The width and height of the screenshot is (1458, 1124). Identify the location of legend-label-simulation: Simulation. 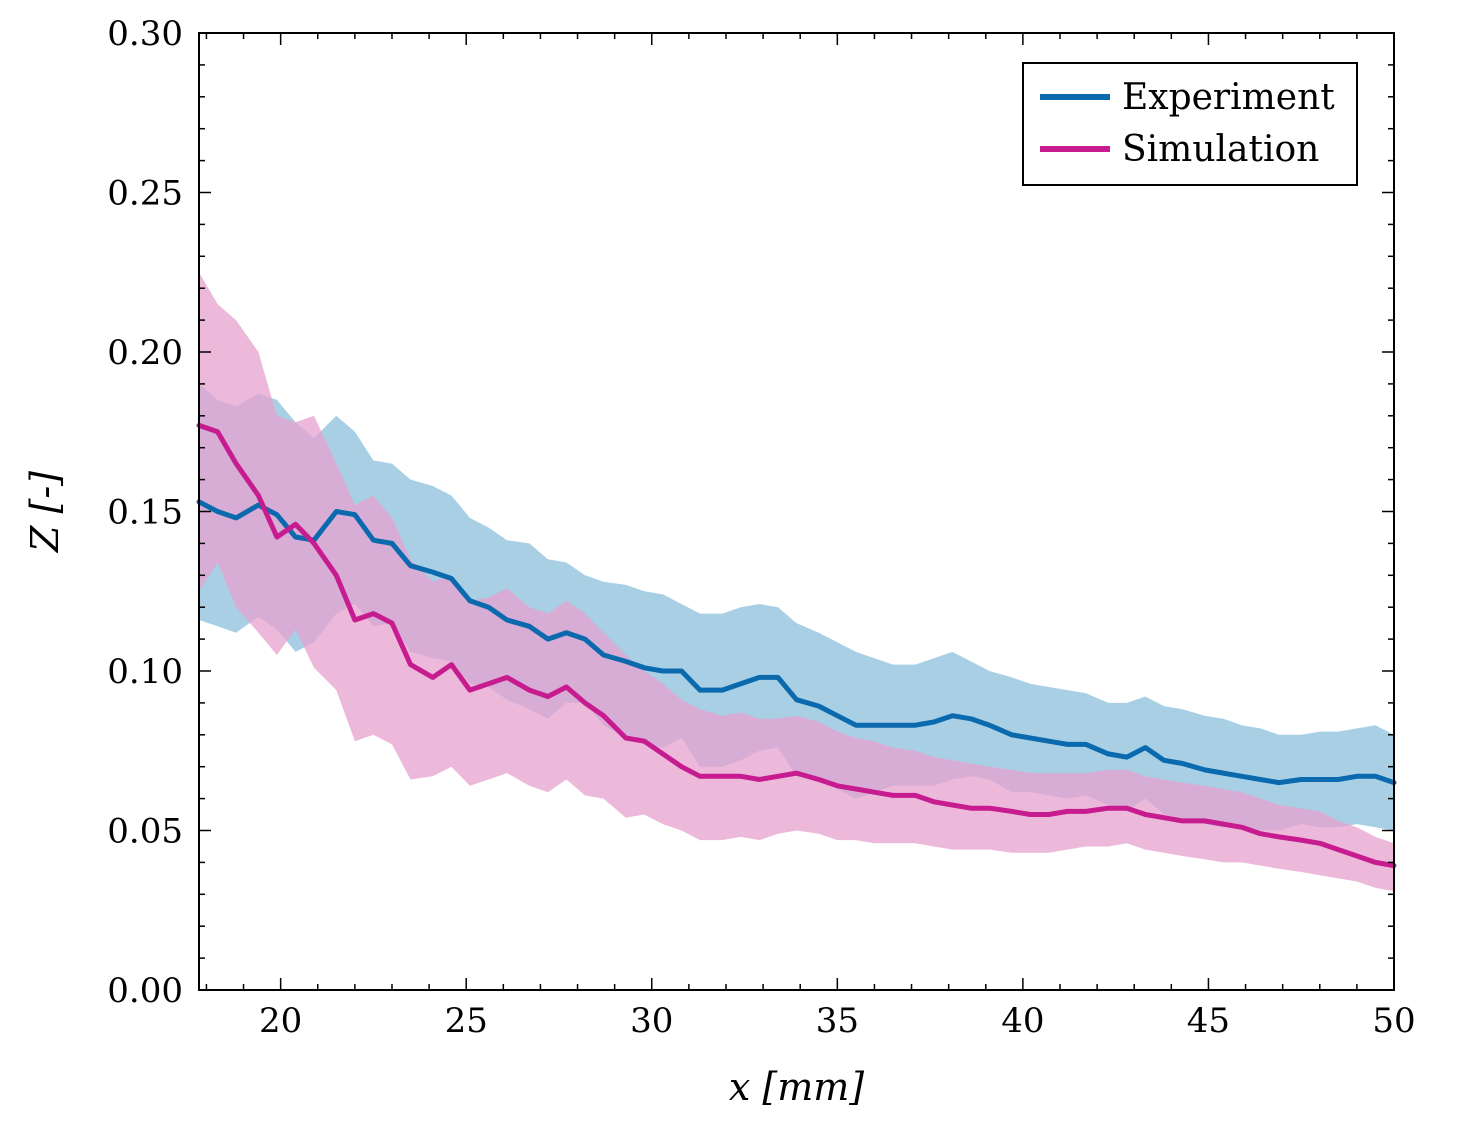
(1220, 149).